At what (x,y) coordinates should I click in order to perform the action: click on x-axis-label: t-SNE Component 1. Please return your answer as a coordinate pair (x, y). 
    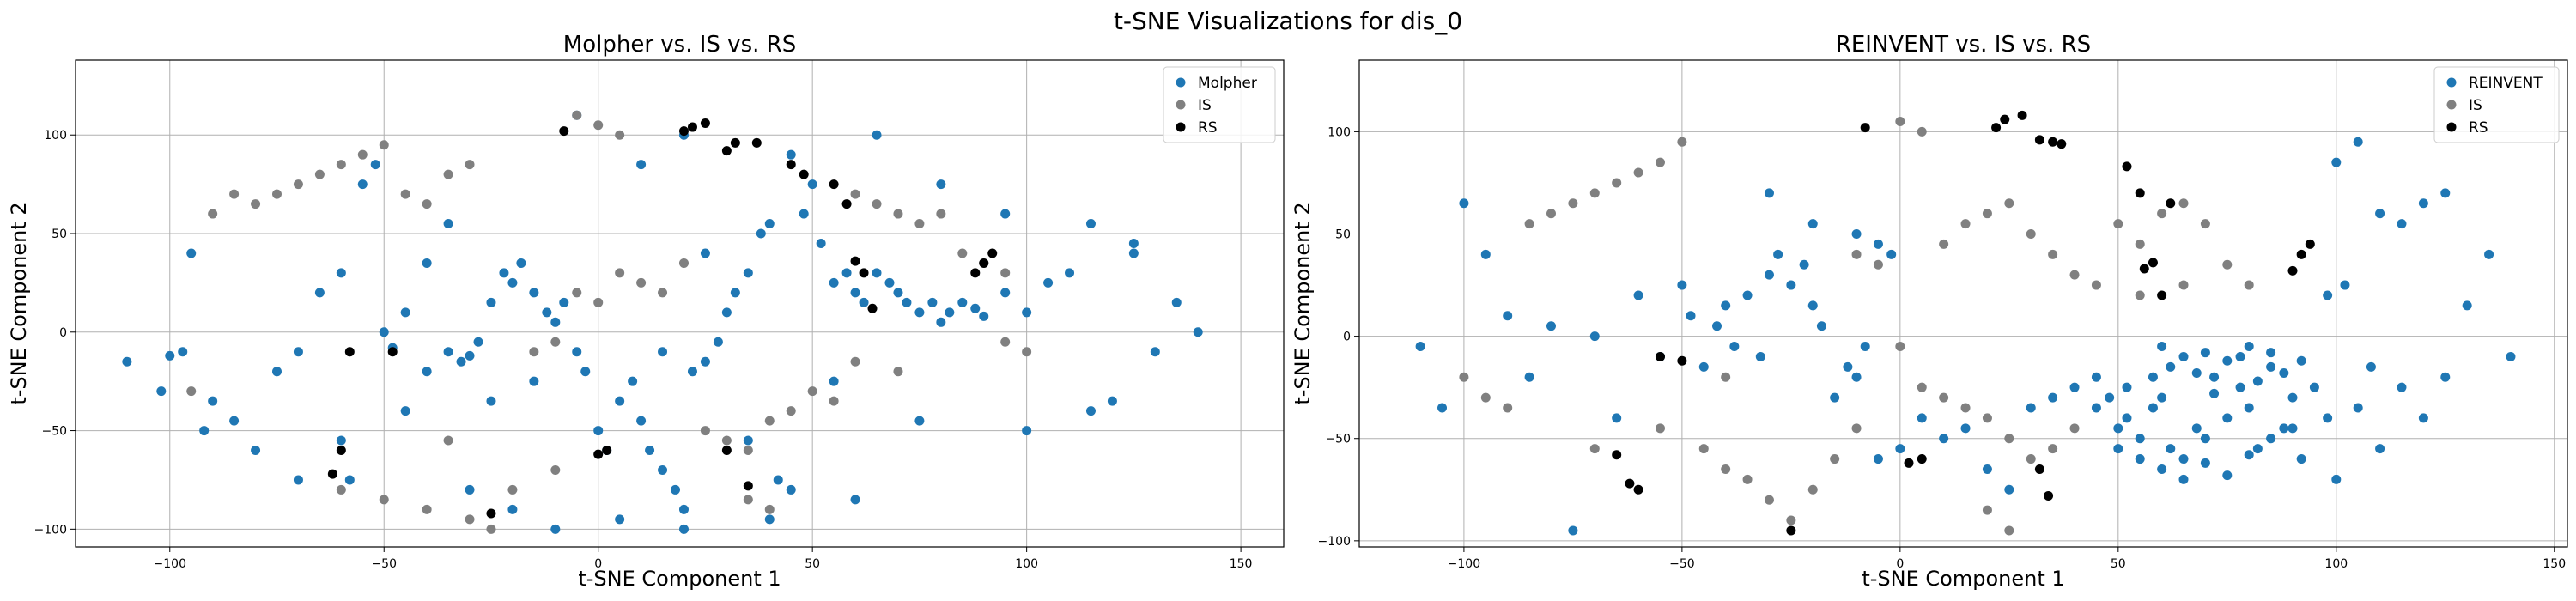
    Looking at the image, I should click on (1963, 579).